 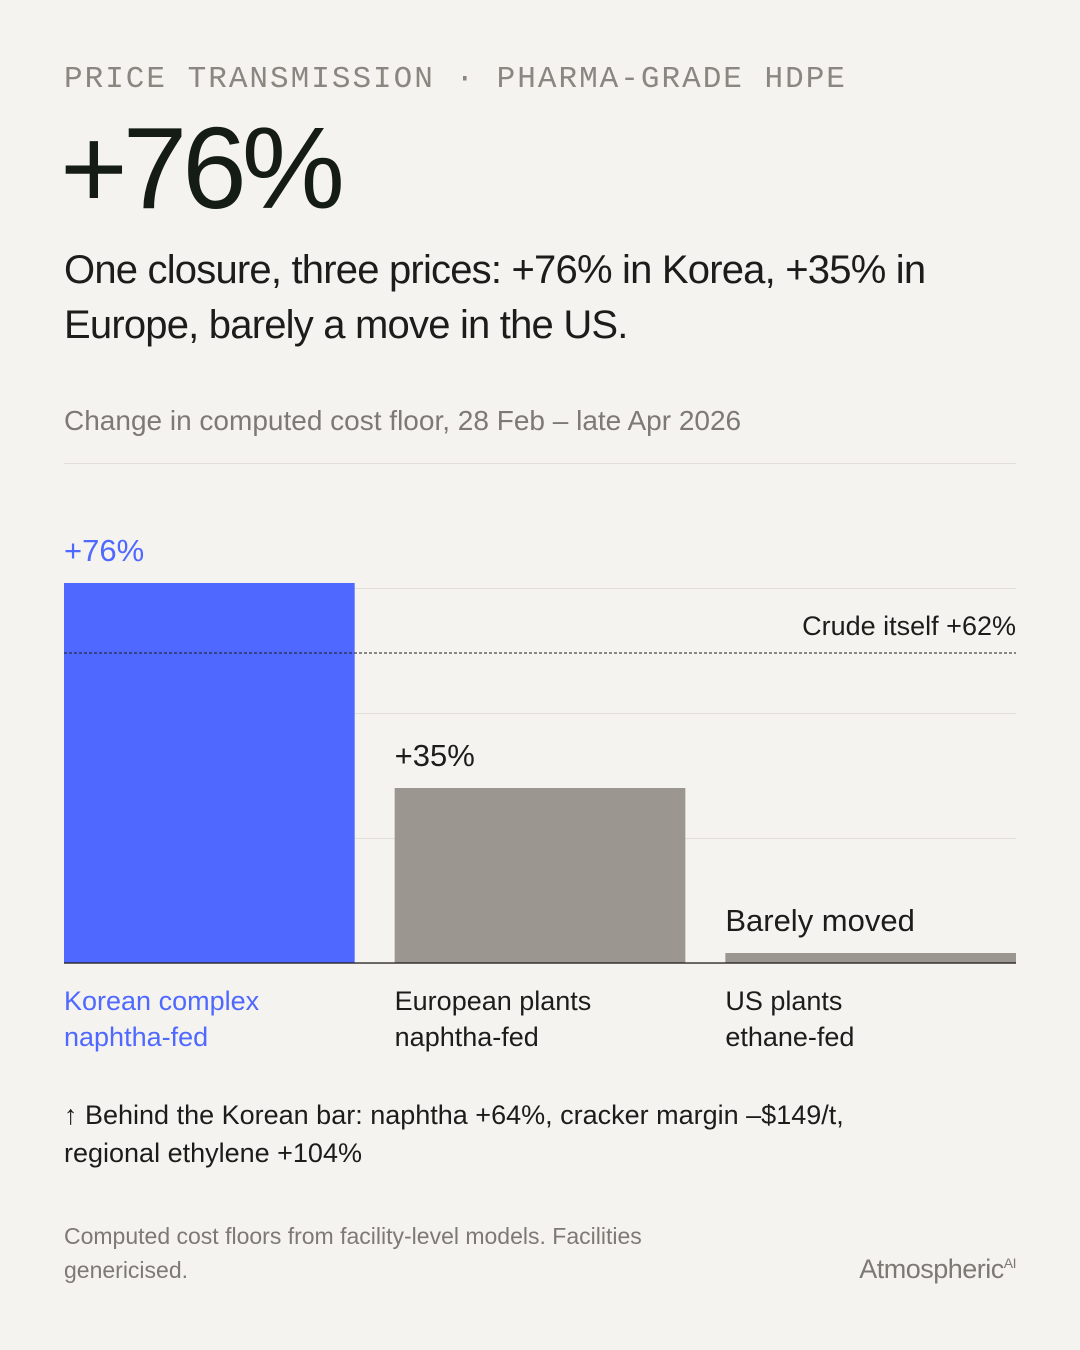 What do you see at coordinates (1010, 1263) in the screenshot?
I see `brand-suffix: AI` at bounding box center [1010, 1263].